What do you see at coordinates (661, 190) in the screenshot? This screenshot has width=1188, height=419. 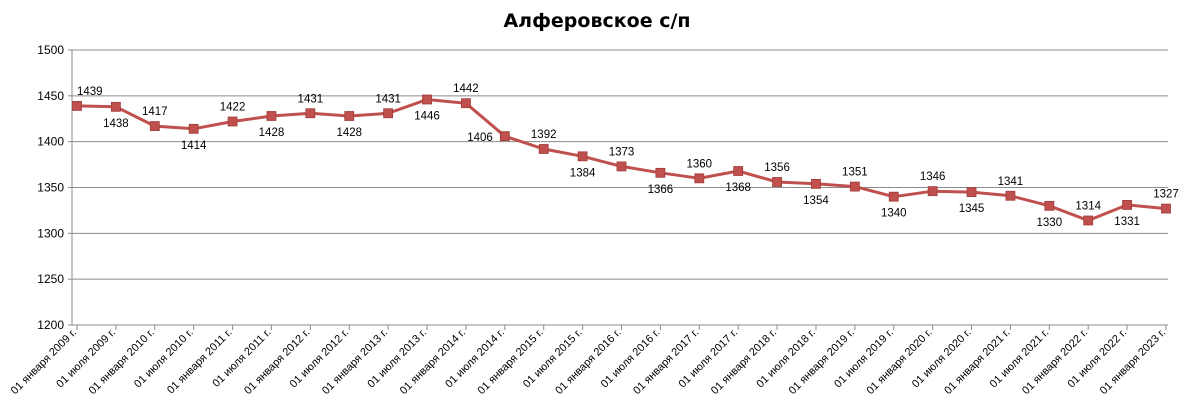 I see `data-label: 1366` at bounding box center [661, 190].